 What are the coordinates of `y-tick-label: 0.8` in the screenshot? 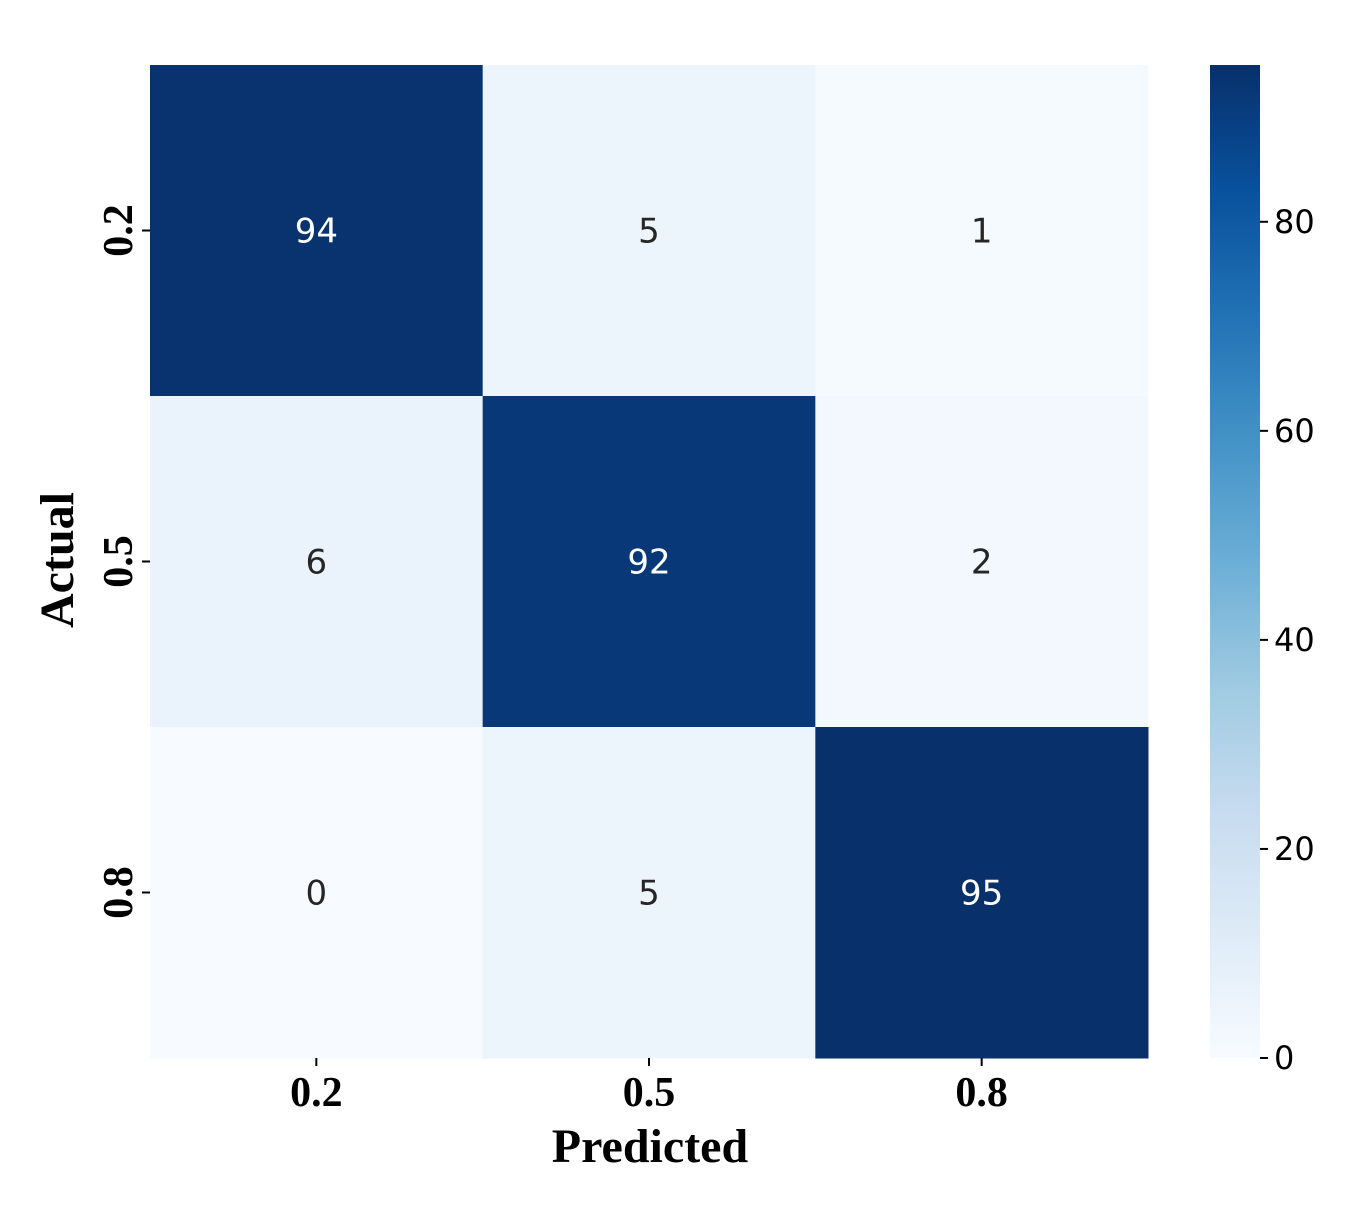 It's located at (119, 892).